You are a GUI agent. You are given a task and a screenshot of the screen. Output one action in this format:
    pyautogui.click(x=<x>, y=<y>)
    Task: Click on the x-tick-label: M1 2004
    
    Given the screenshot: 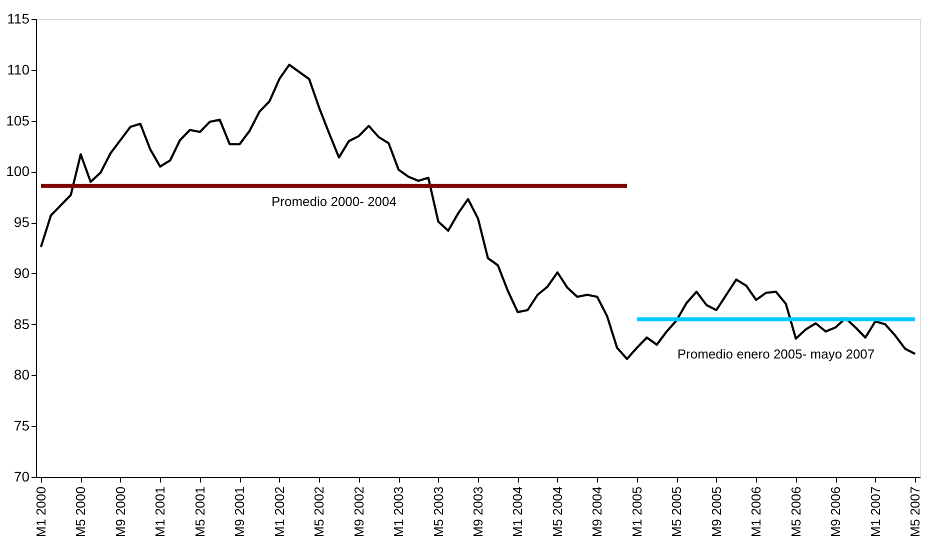 What is the action you would take?
    pyautogui.click(x=518, y=512)
    